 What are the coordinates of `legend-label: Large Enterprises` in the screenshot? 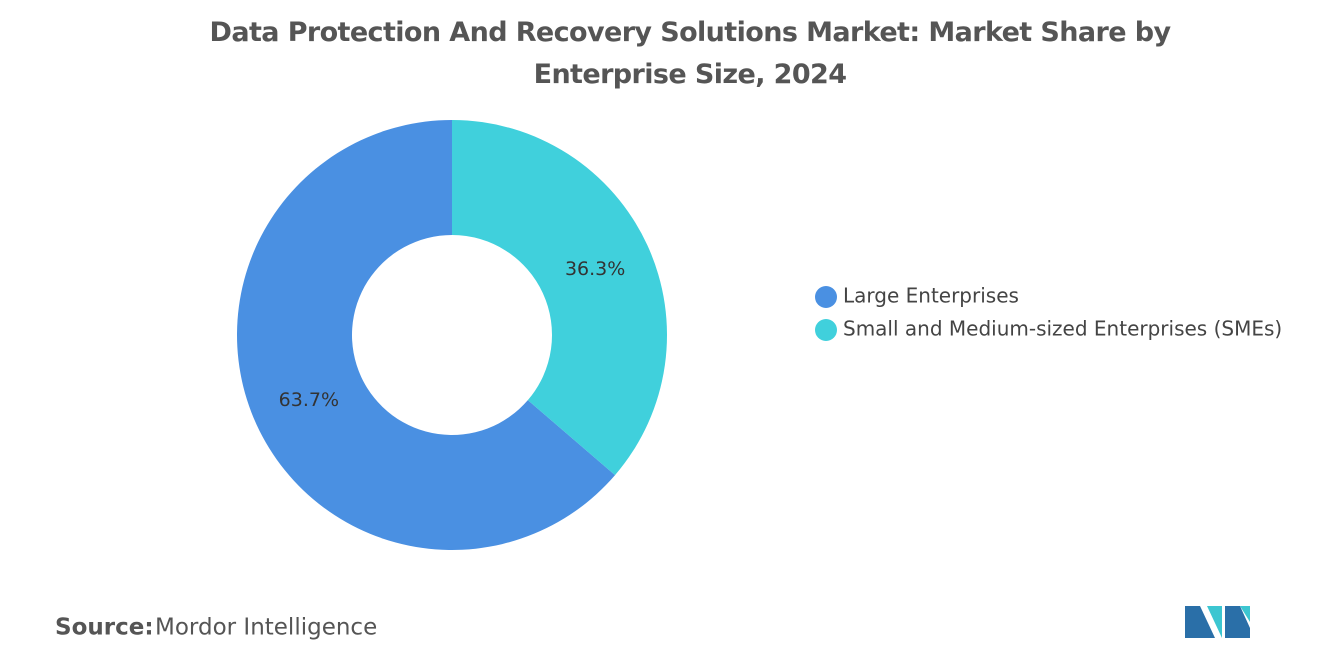 It's located at (931, 296).